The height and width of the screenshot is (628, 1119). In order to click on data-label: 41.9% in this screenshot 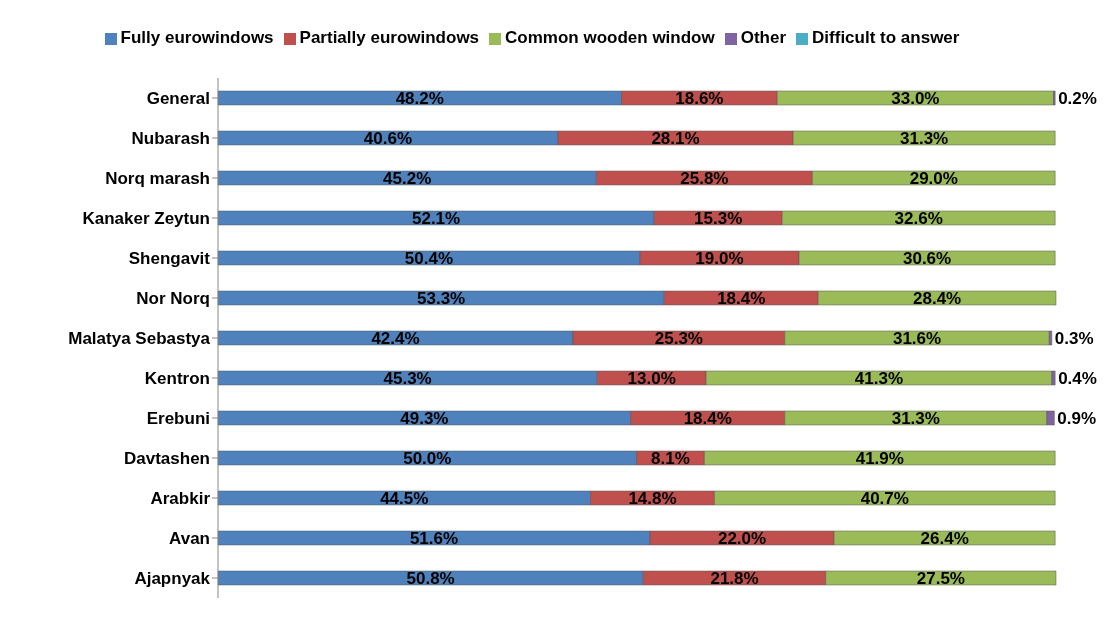, I will do `click(879, 458)`.